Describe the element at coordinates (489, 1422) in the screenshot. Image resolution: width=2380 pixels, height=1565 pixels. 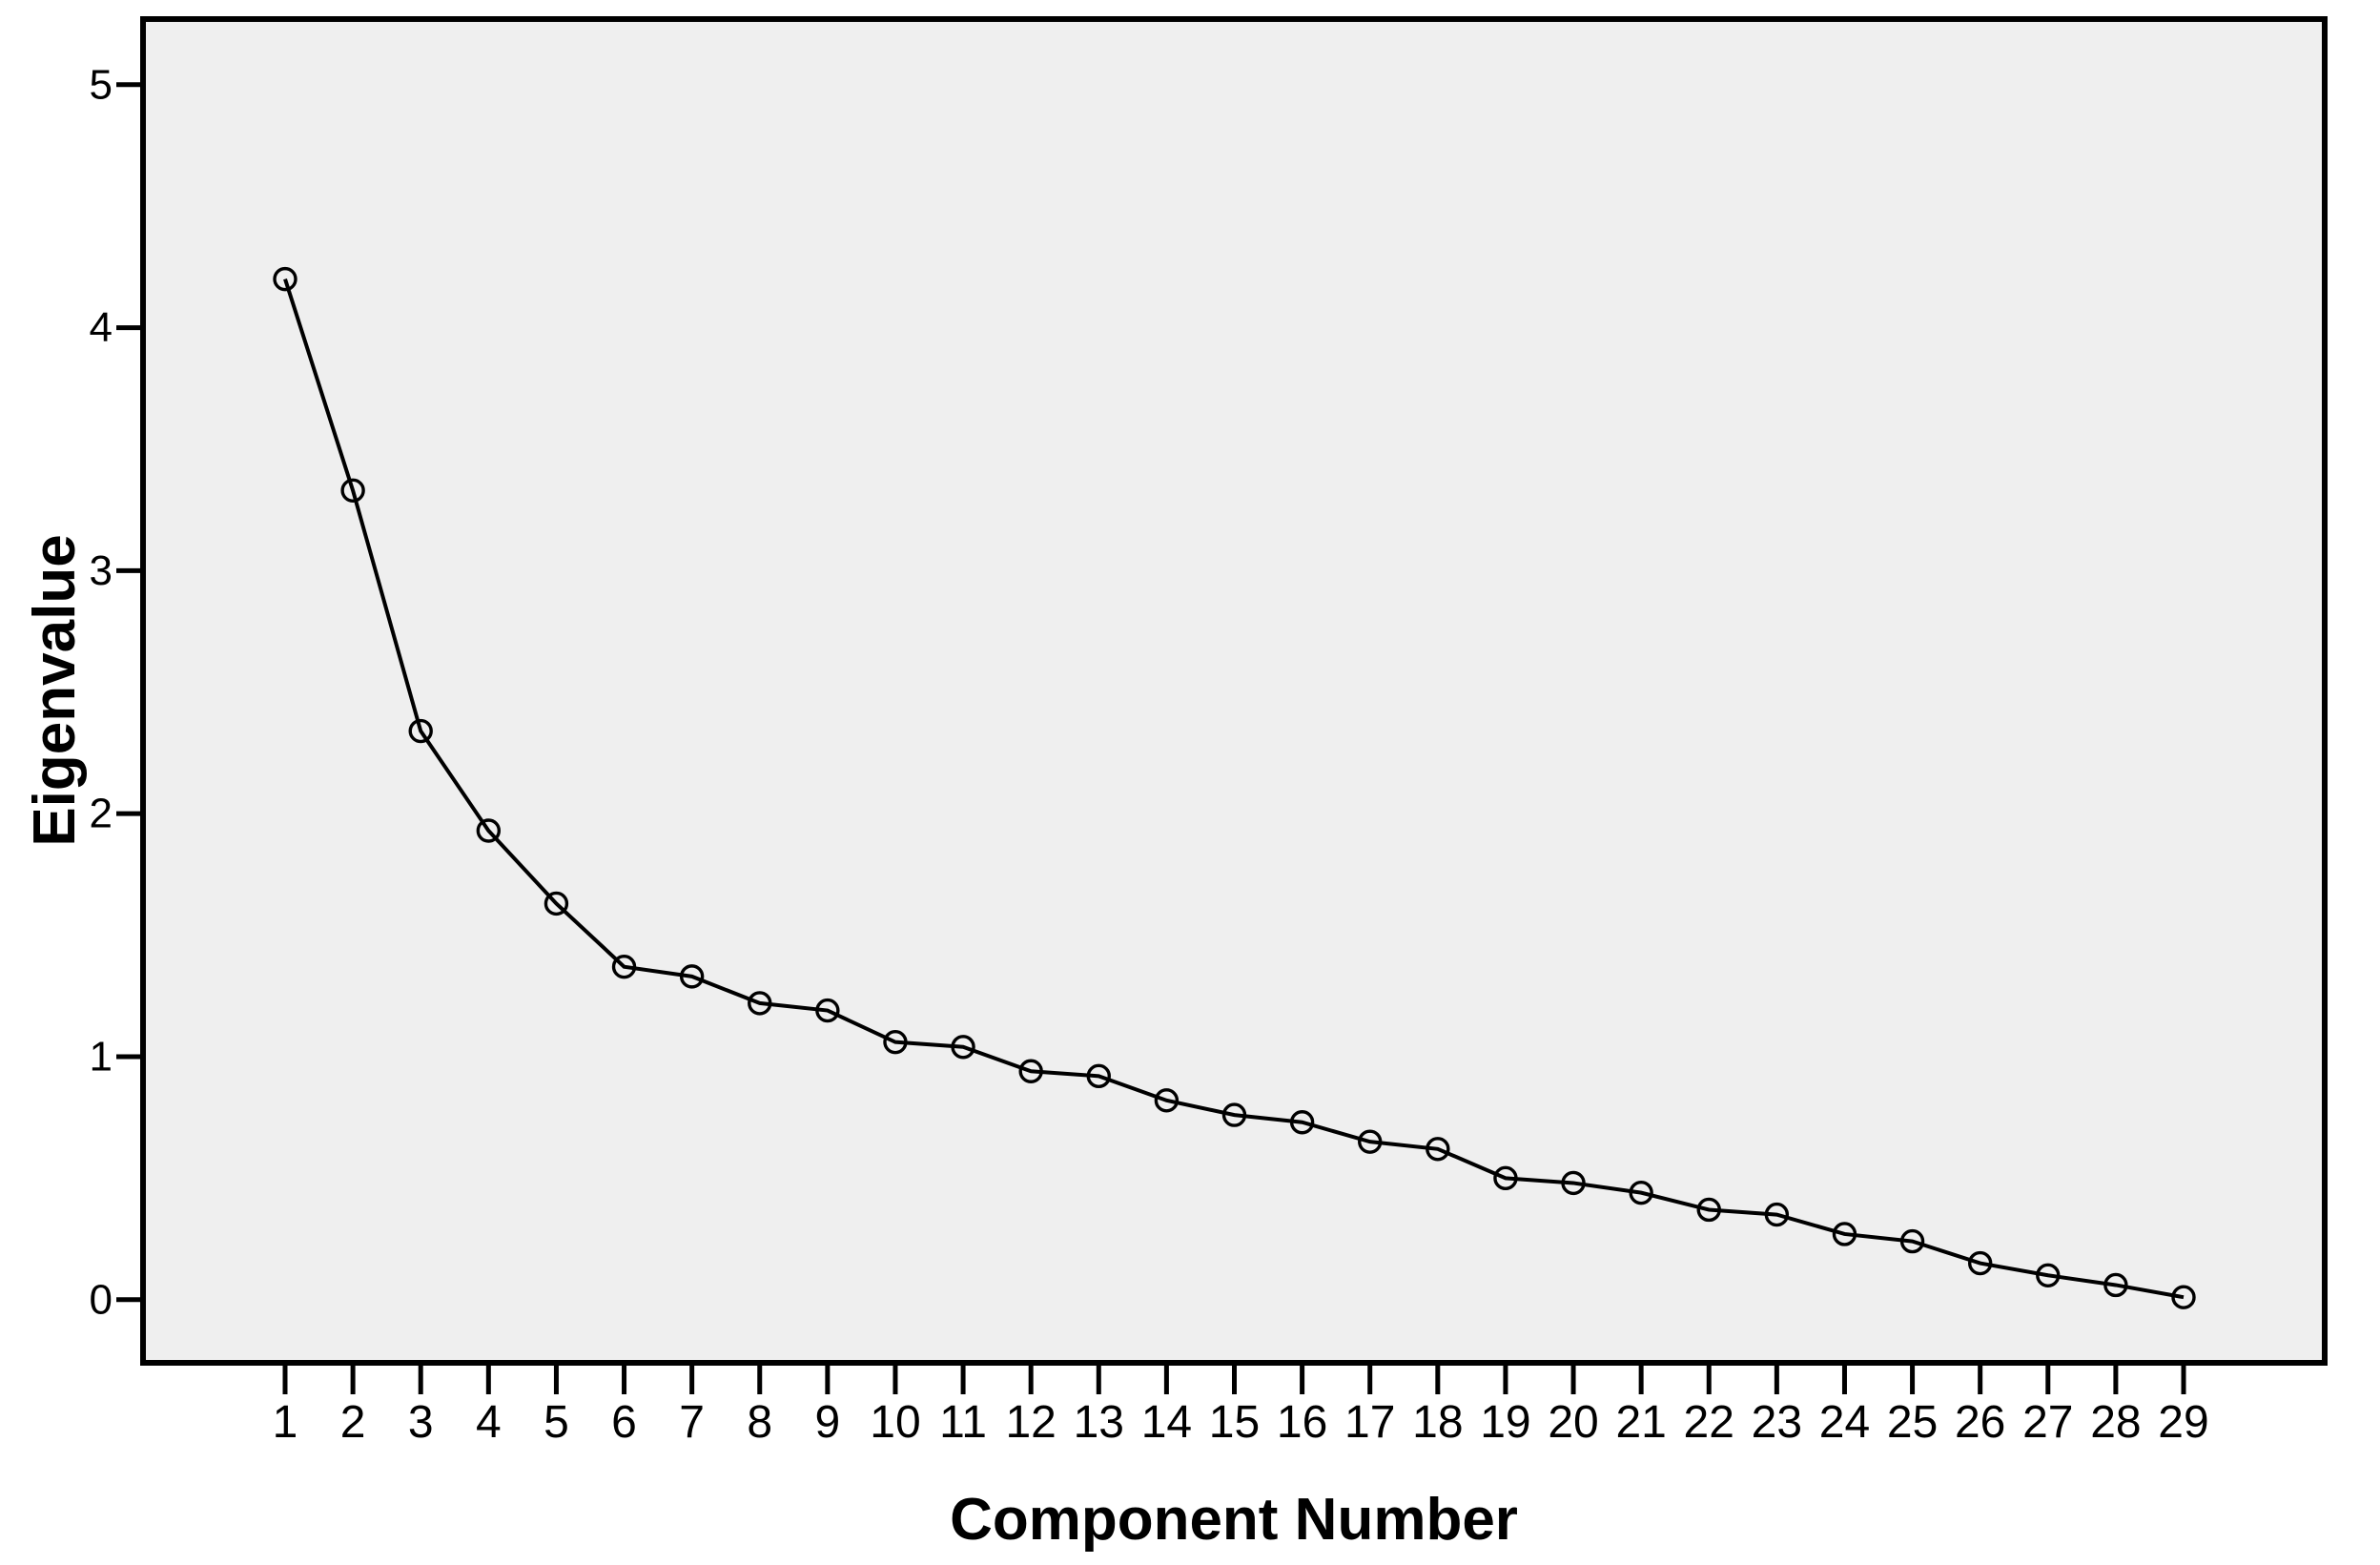
I see `x-tick-label: 4` at that location.